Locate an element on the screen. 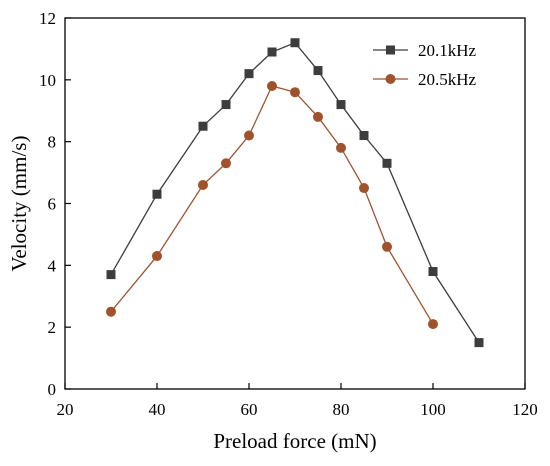  legend: 20.1kHz 20.5kHz is located at coordinates (425, 65).